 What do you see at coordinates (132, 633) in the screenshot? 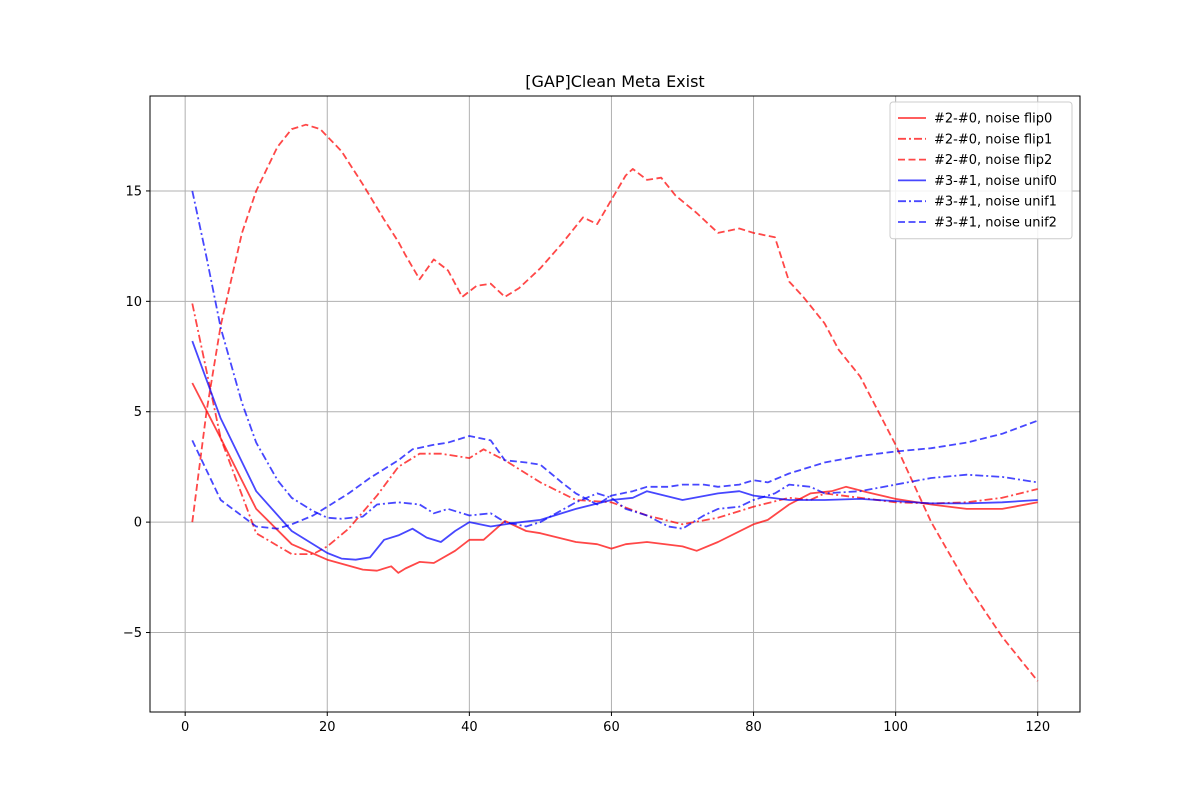
I see `y-tick-label: −5` at bounding box center [132, 633].